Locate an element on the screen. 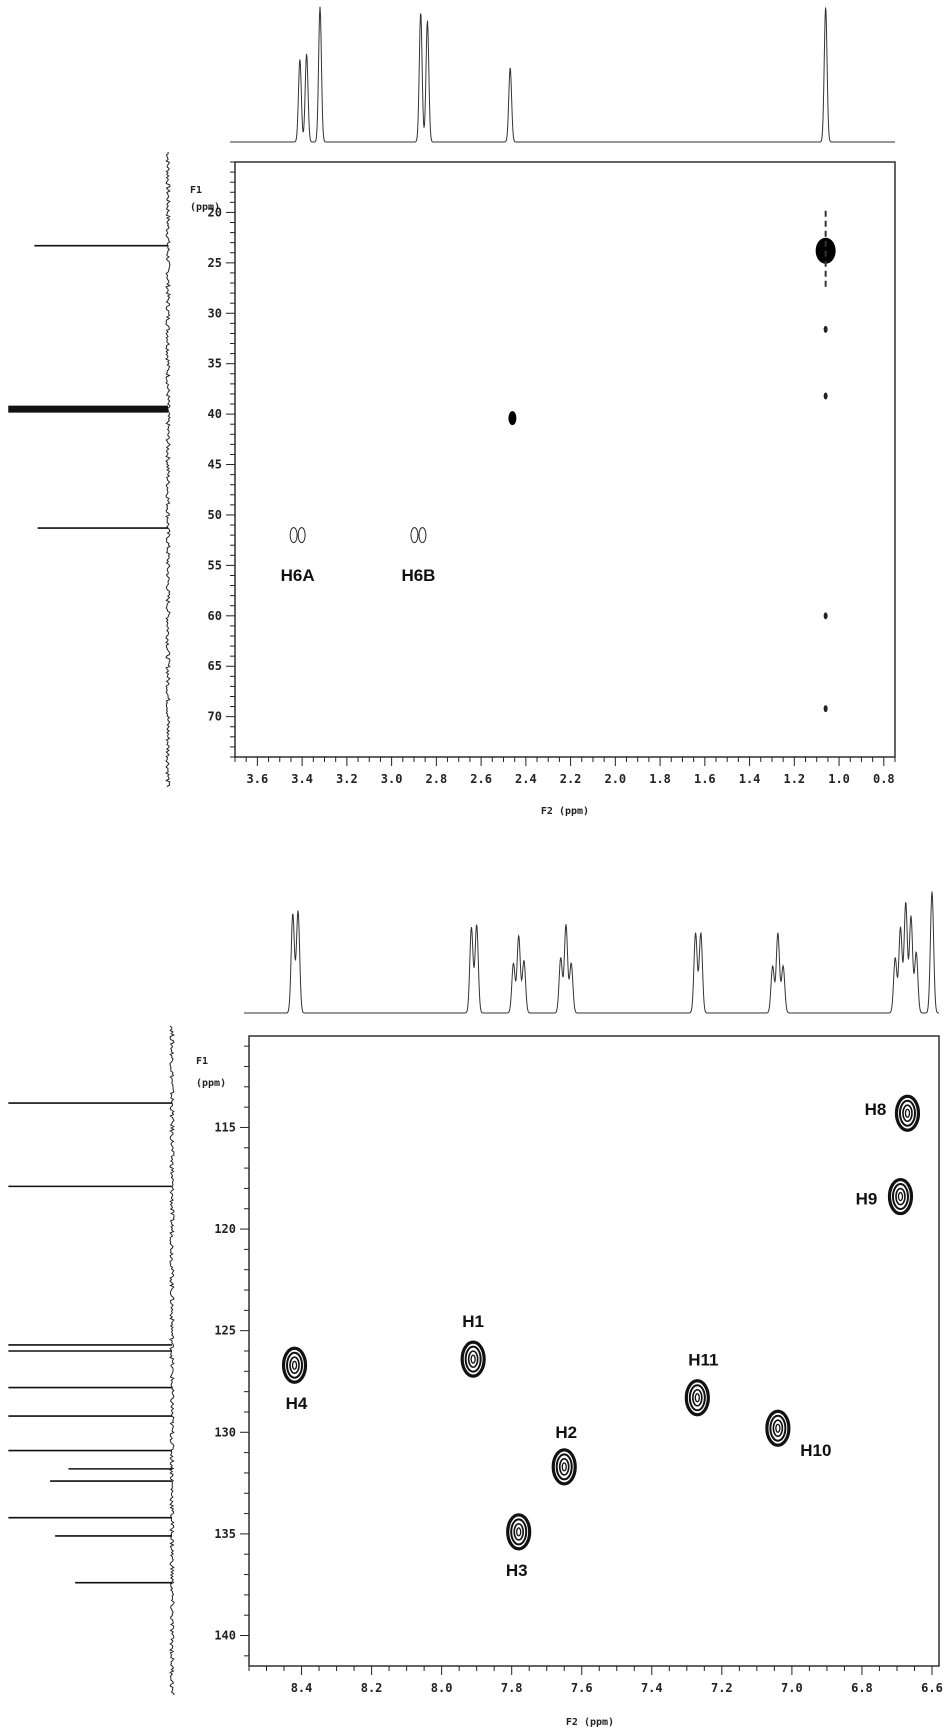 This screenshot has width=945, height=1731. x-tick-label: 3.2 is located at coordinates (347, 779).